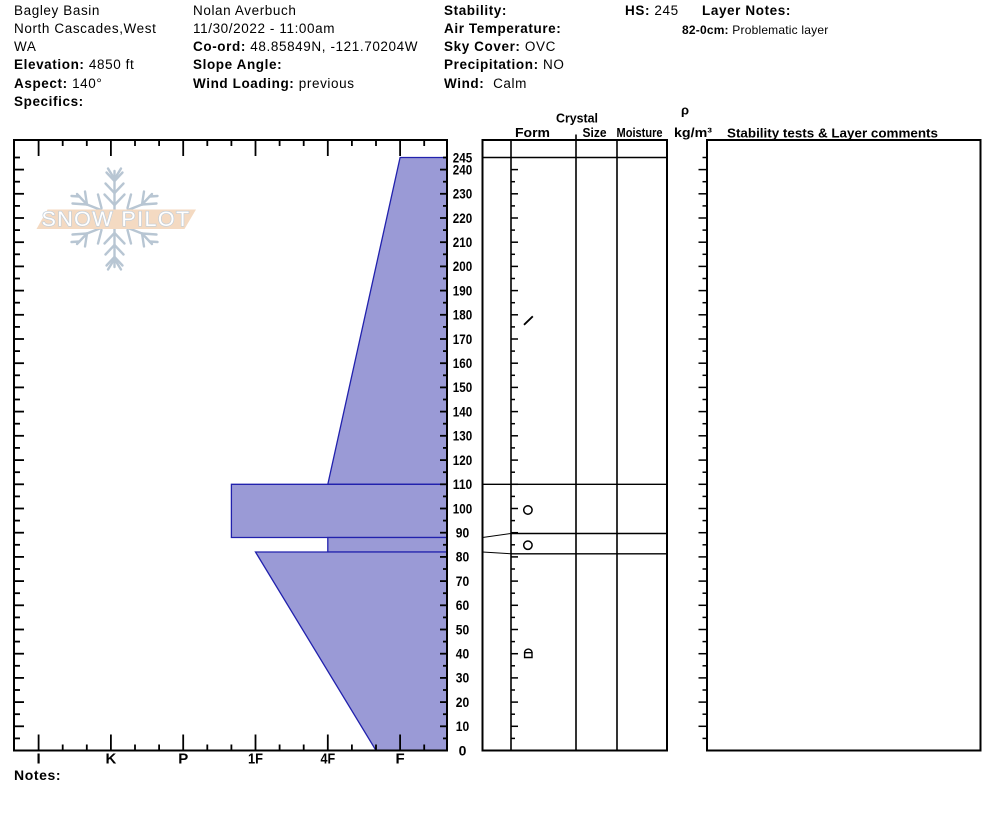 The height and width of the screenshot is (840, 994). Describe the element at coordinates (463, 557) in the screenshot. I see `svg-text: 80` at that location.